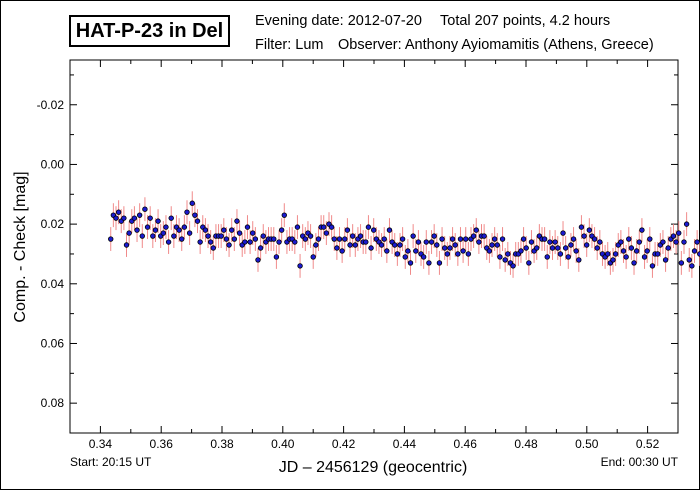 The image size is (700, 490). I want to click on x-tick-label: 0.36, so click(162, 444).